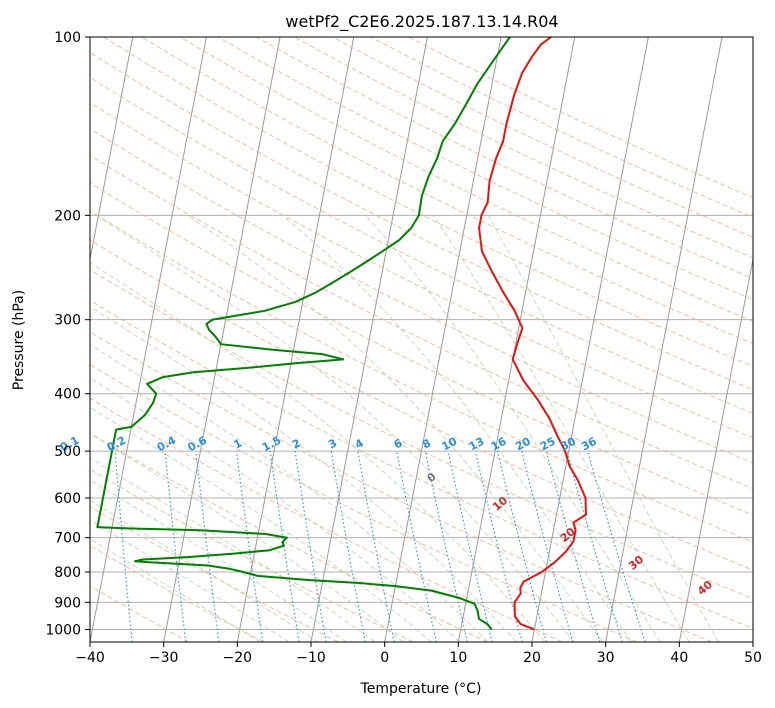 The height and width of the screenshot is (708, 775). Describe the element at coordinates (67, 499) in the screenshot. I see `y-tick-label: 600` at that location.